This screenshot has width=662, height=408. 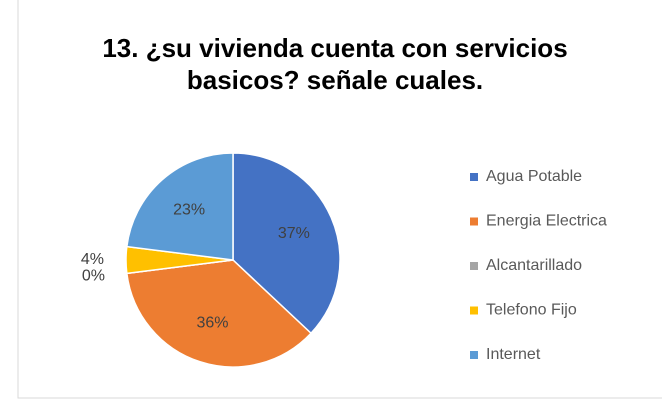 What do you see at coordinates (546, 221) in the screenshot?
I see `legend-label: Energia Electrica` at bounding box center [546, 221].